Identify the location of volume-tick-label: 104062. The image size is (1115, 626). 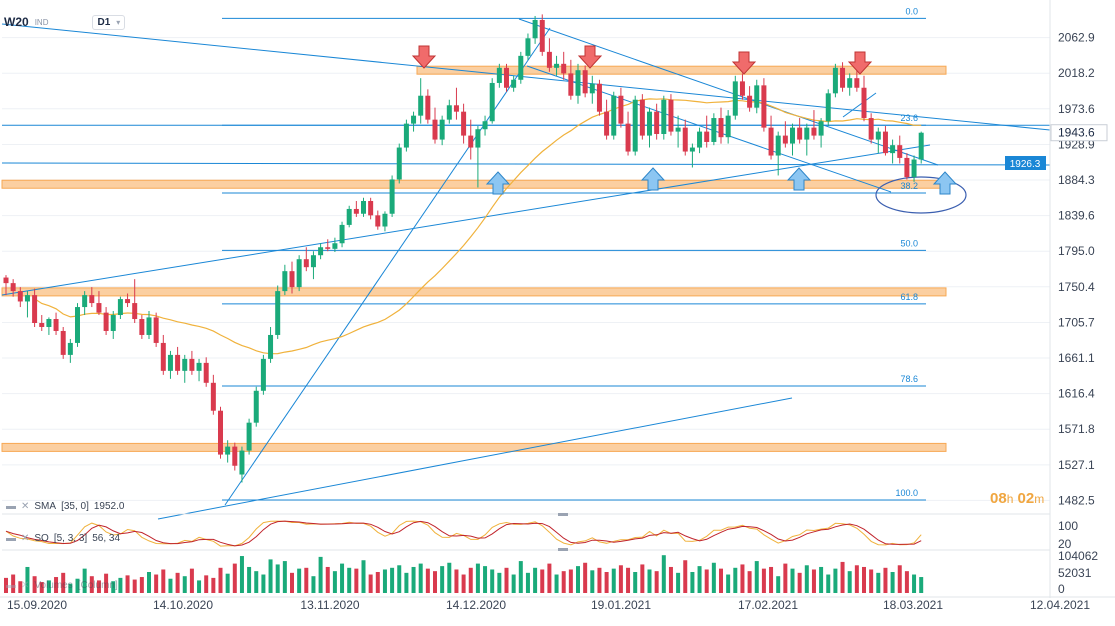
(1078, 556).